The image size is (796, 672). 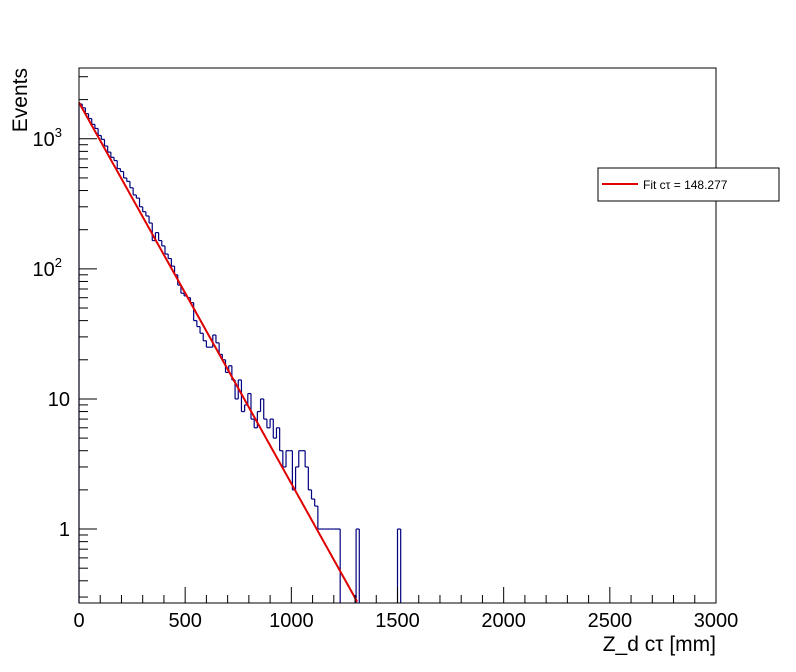 I want to click on x-tick-label: 1500, so click(x=397, y=621).